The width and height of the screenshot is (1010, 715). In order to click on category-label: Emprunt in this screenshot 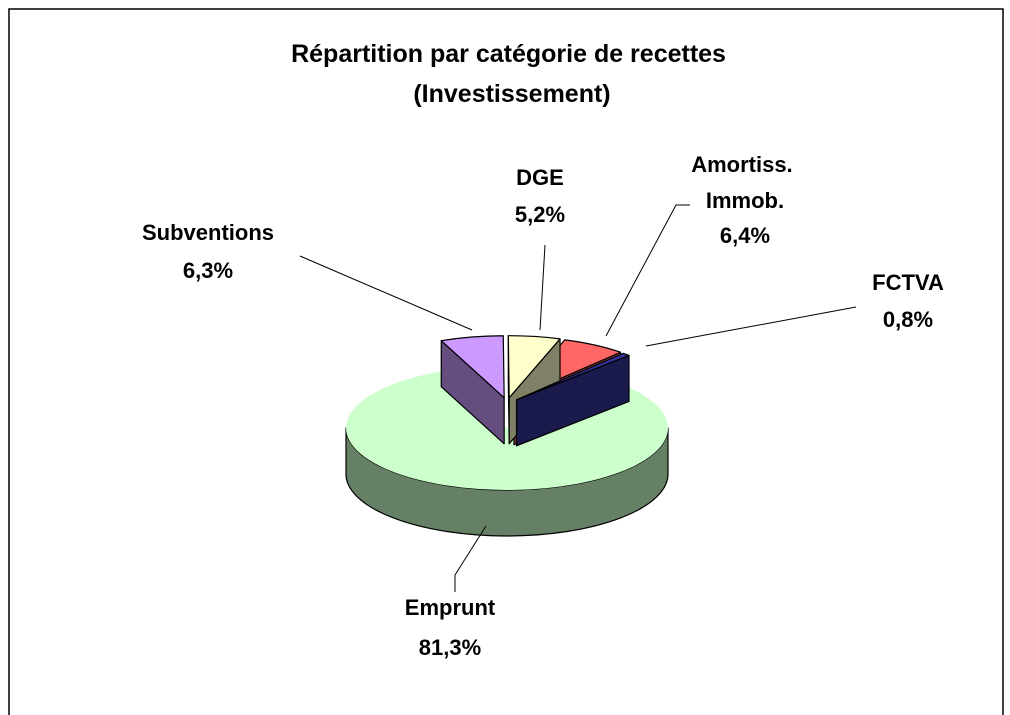, I will do `click(450, 607)`.